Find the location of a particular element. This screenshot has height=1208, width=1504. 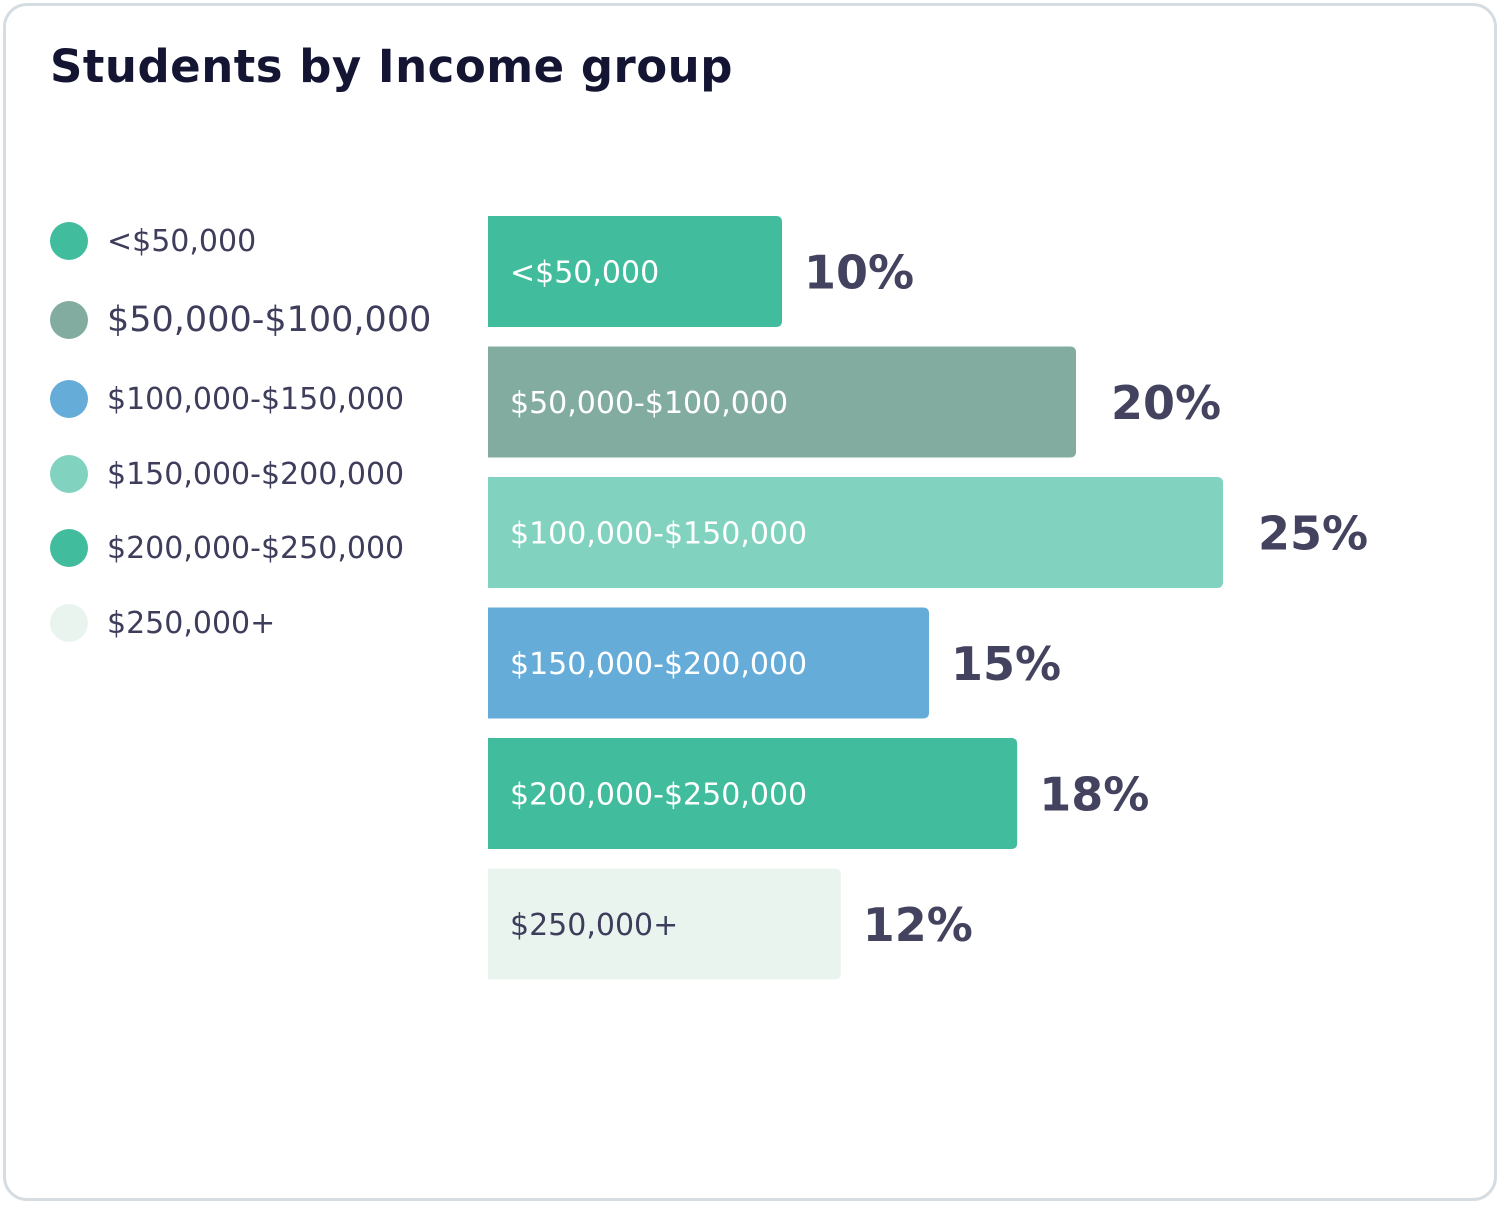

legend-label: $50,000-$100,000 is located at coordinates (269, 320).